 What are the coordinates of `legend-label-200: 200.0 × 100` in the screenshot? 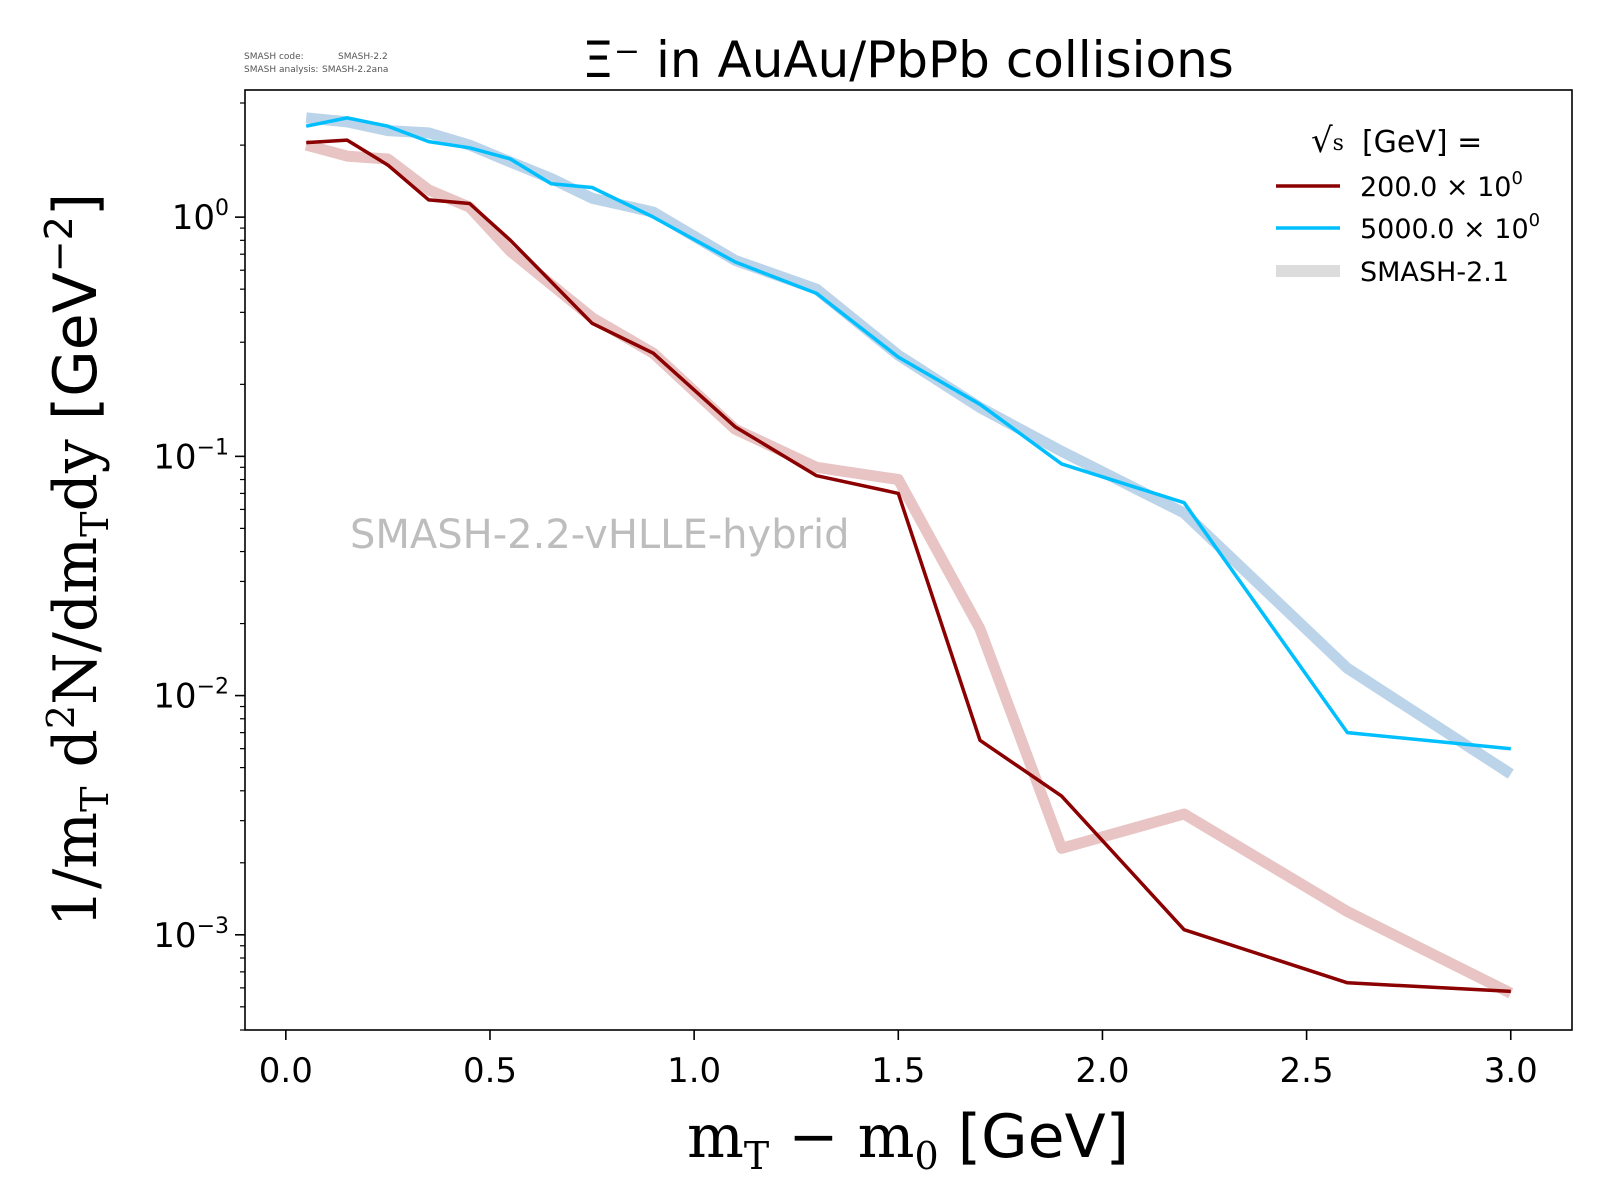 It's located at (1441, 185).